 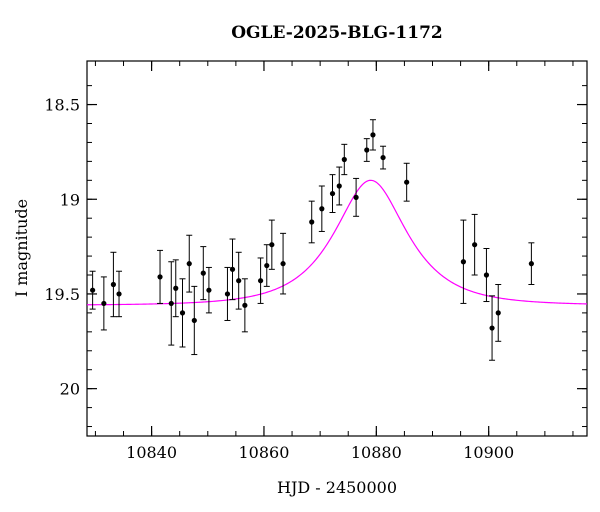 I want to click on x-tick-label: 10880, so click(x=376, y=452).